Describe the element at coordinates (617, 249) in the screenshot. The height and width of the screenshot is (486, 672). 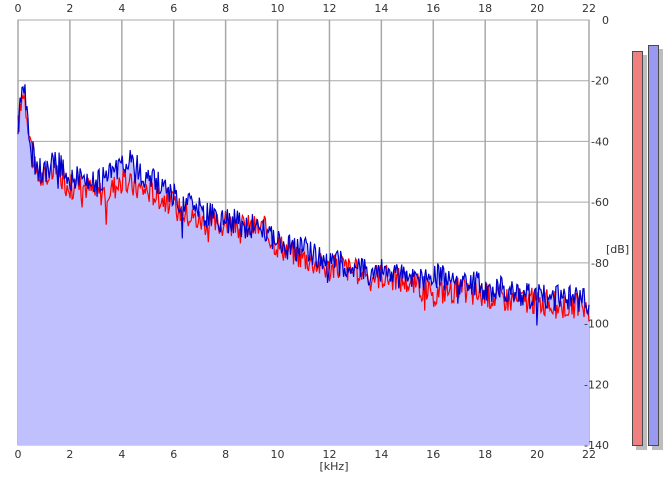
I see `y-axis-label: [dB]` at that location.